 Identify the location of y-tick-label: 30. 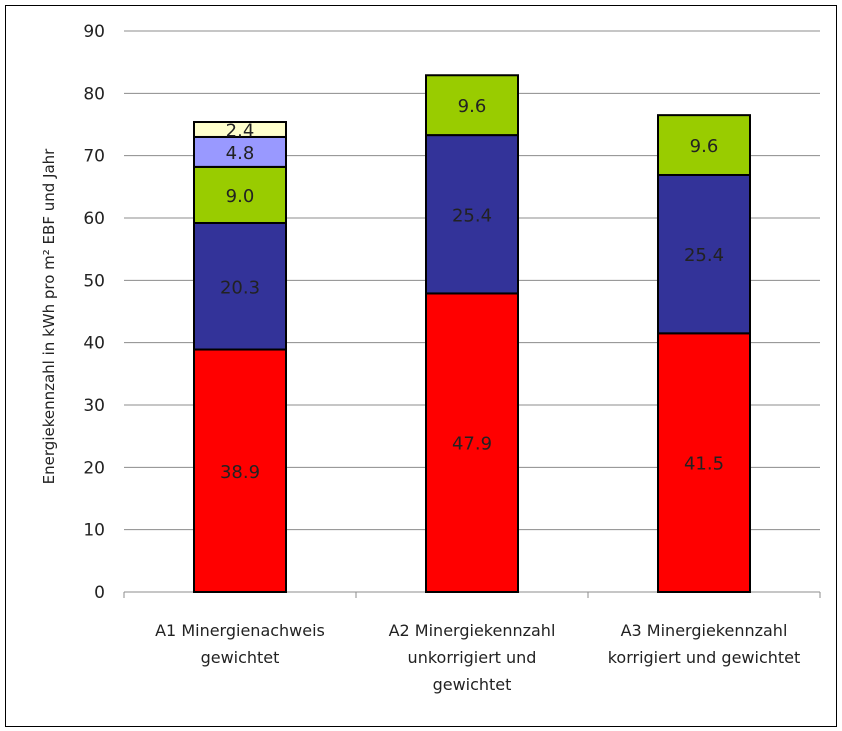
(94, 406).